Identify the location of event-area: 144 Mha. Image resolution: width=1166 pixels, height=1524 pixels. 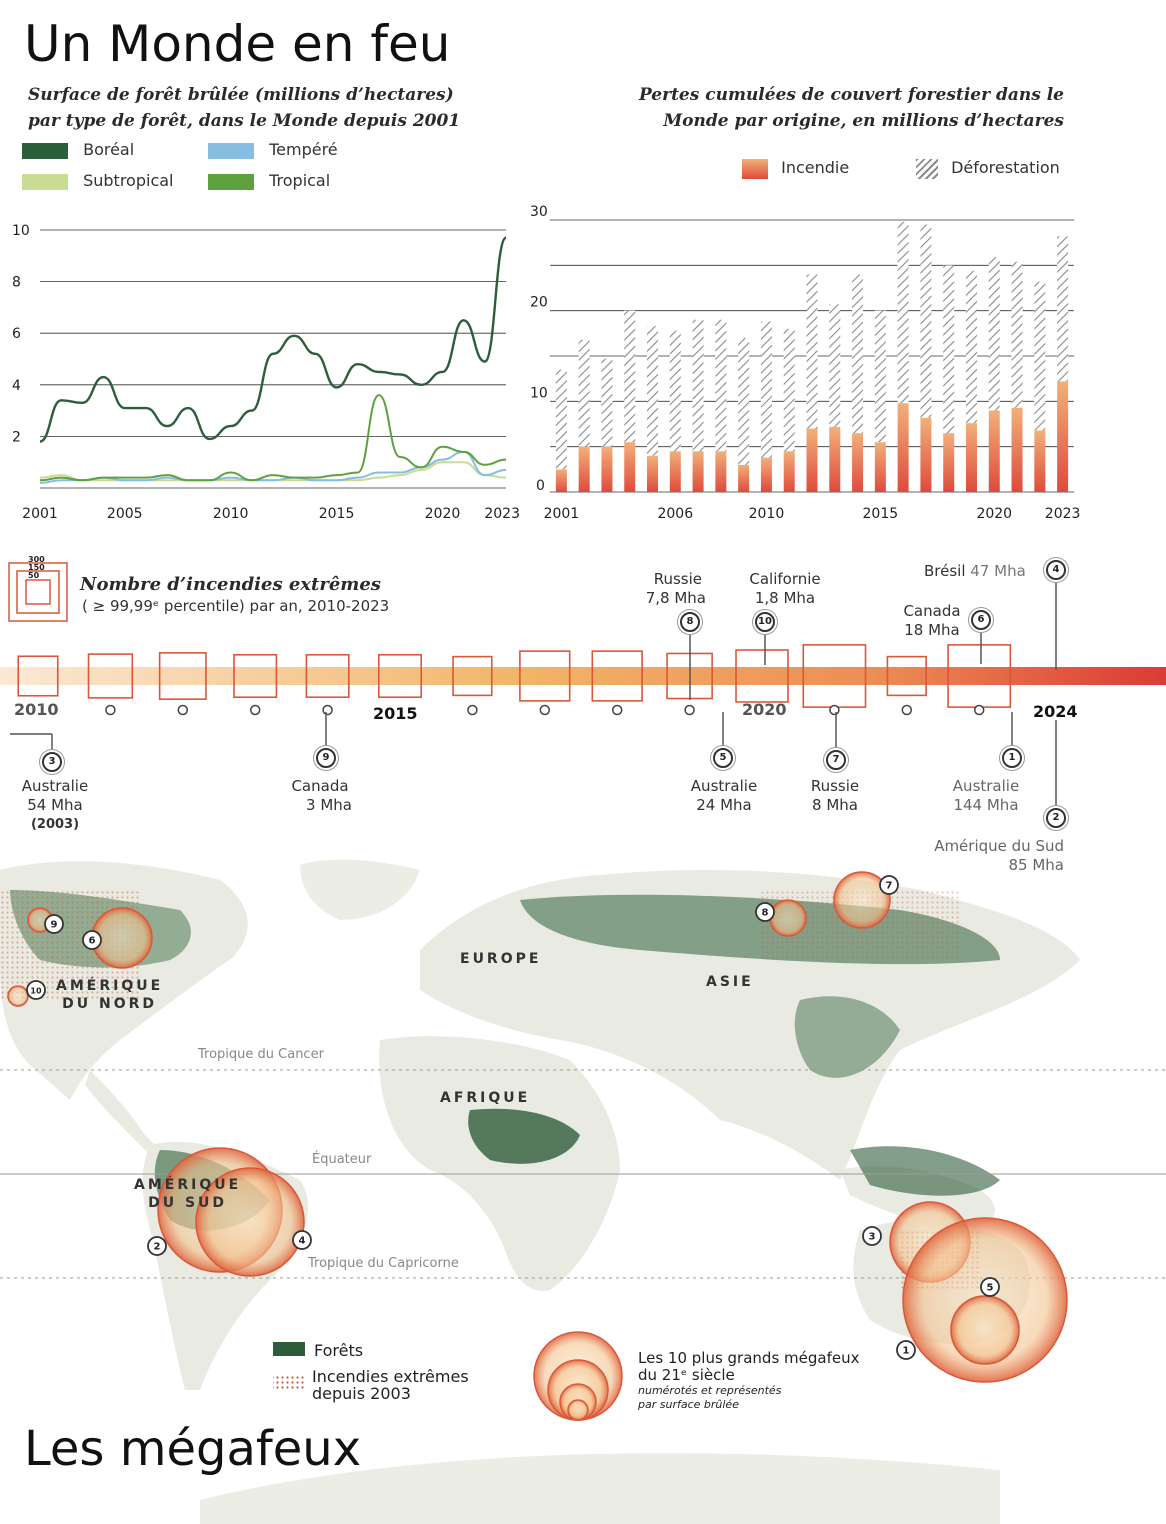
(986, 805).